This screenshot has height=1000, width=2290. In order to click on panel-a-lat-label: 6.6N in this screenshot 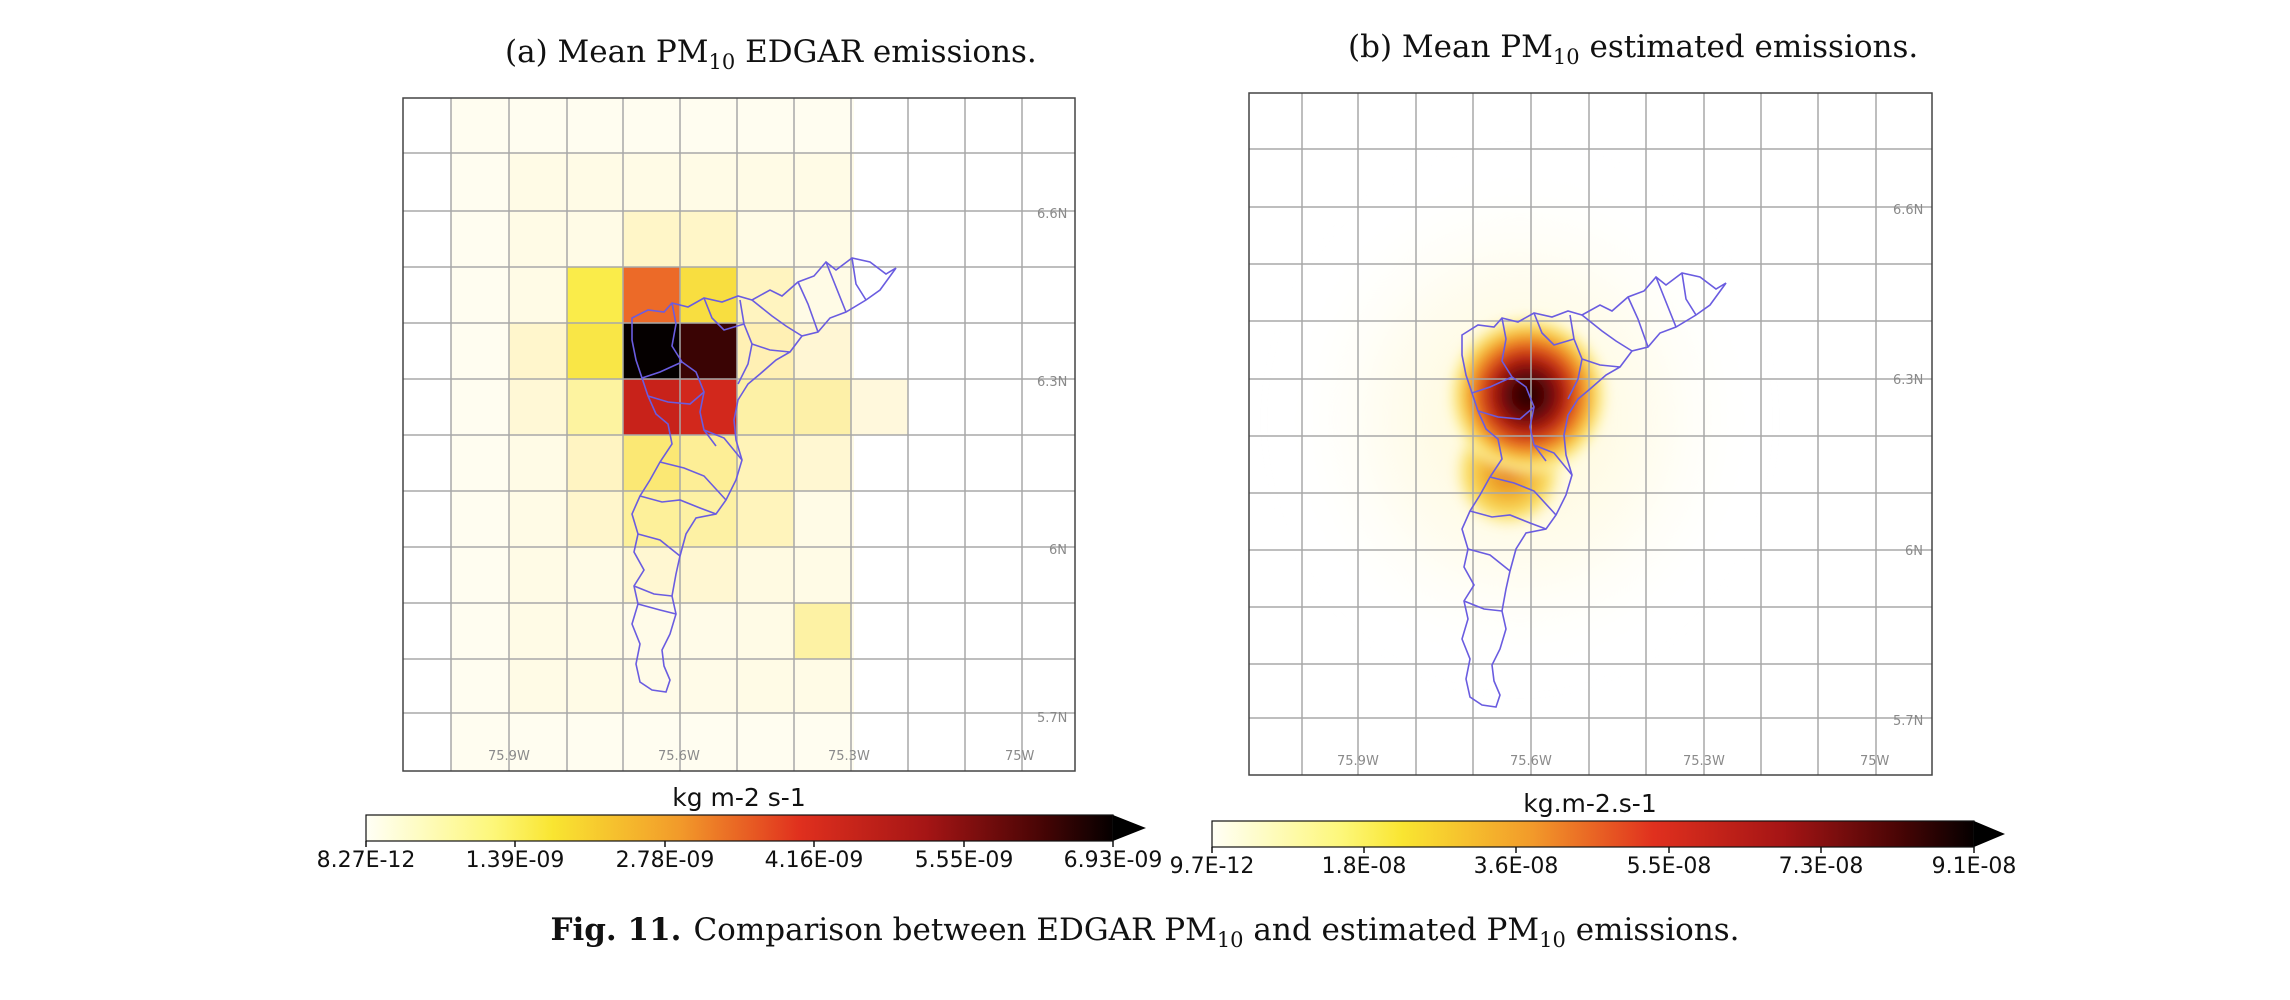, I will do `click(1052, 214)`.